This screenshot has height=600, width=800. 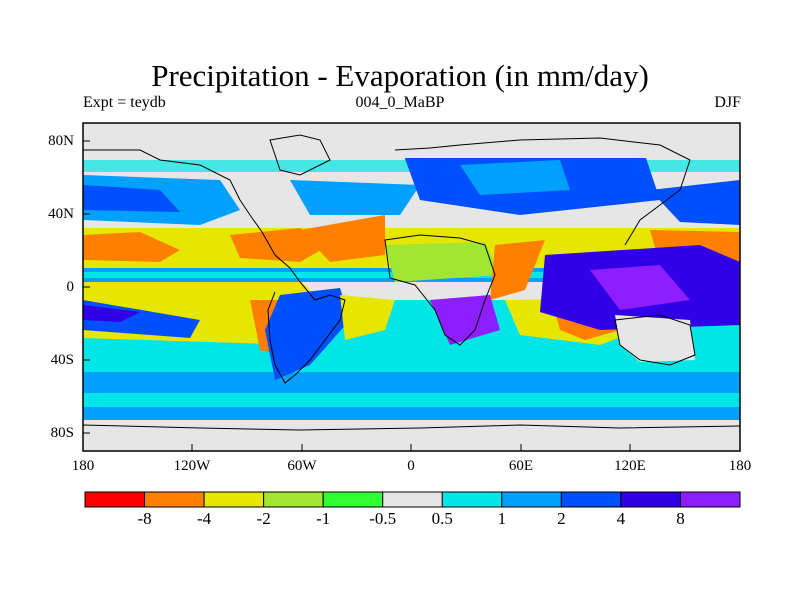 What do you see at coordinates (204, 518) in the screenshot?
I see `colorbar-tick-label: -4` at bounding box center [204, 518].